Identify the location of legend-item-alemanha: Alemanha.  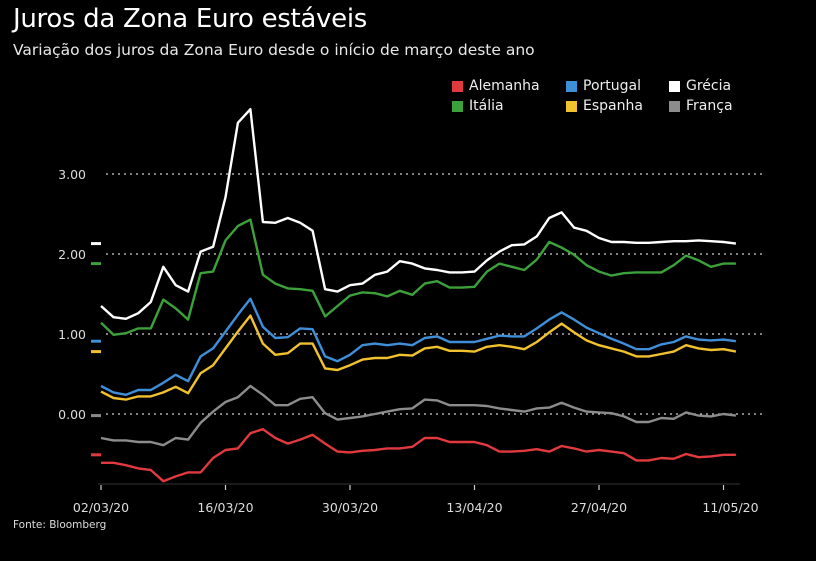
(496, 86).